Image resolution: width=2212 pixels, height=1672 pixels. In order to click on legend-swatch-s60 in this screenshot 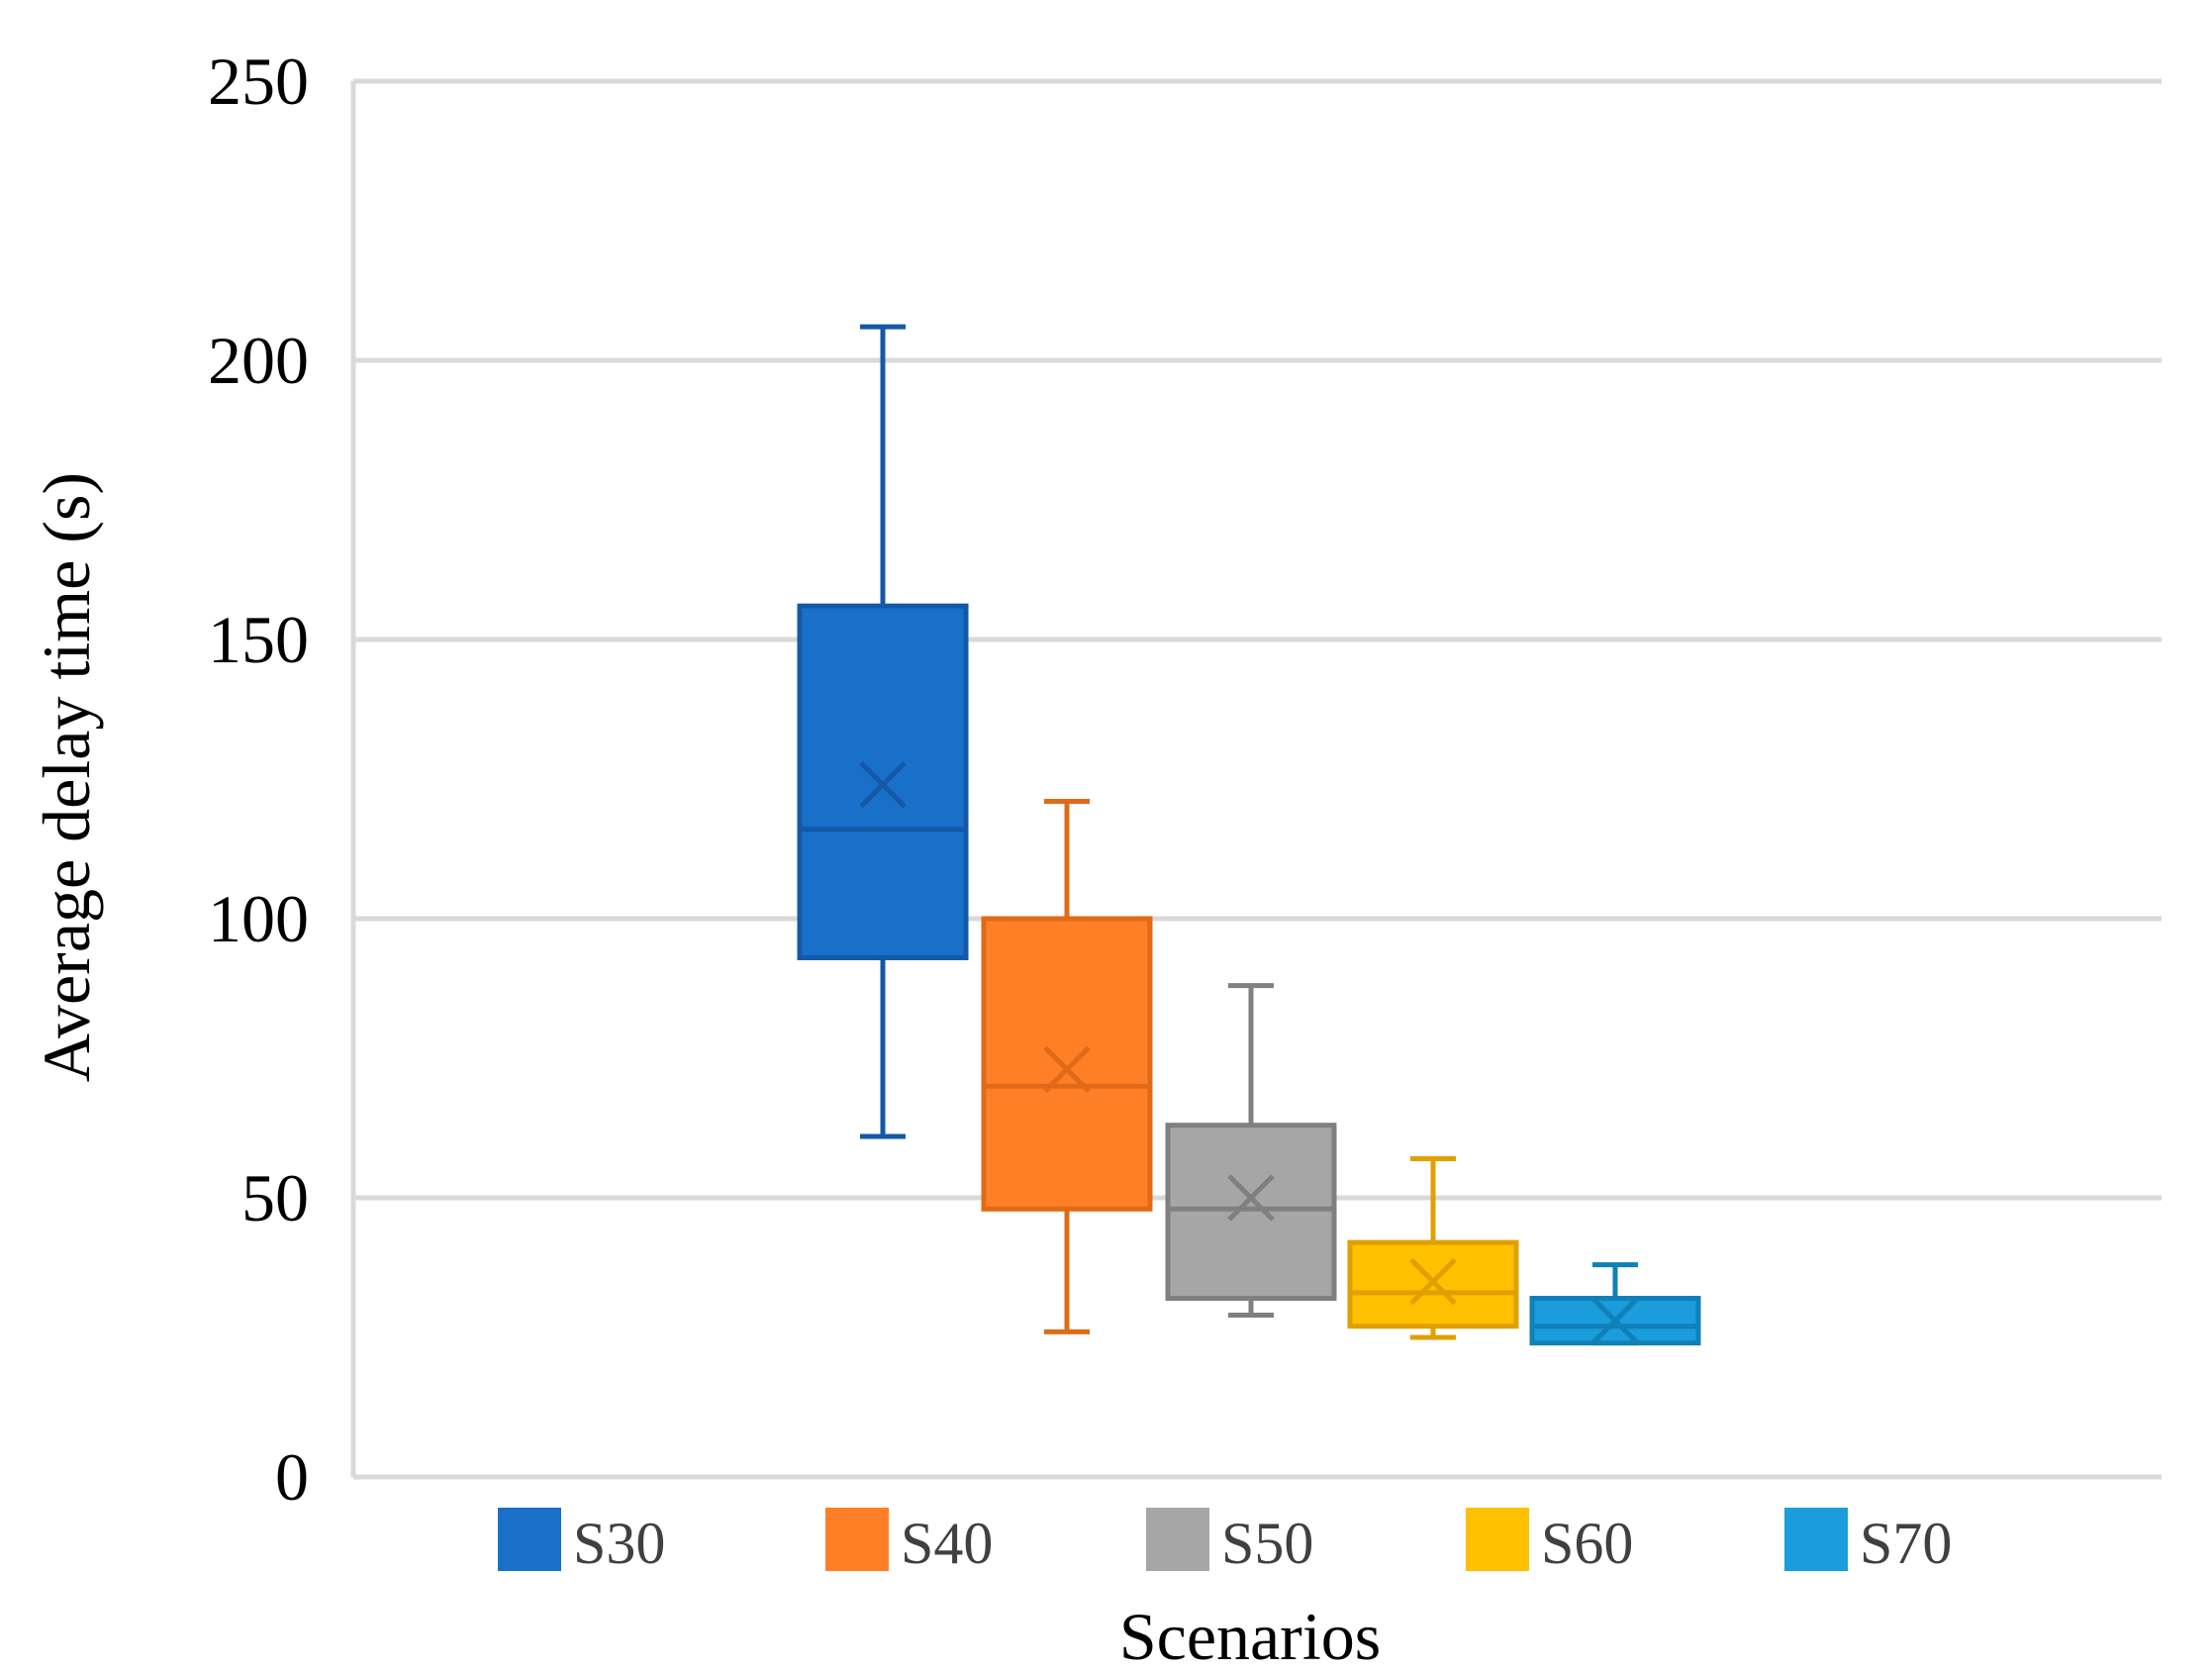, I will do `click(1497, 1540)`.